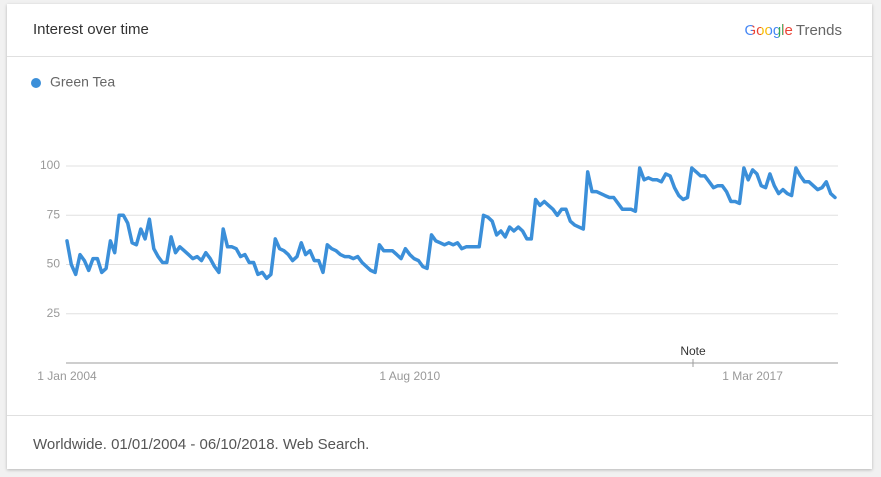 The height and width of the screenshot is (477, 881). Describe the element at coordinates (752, 376) in the screenshot. I see `x-tick-label: 1 Mar 2017` at that location.